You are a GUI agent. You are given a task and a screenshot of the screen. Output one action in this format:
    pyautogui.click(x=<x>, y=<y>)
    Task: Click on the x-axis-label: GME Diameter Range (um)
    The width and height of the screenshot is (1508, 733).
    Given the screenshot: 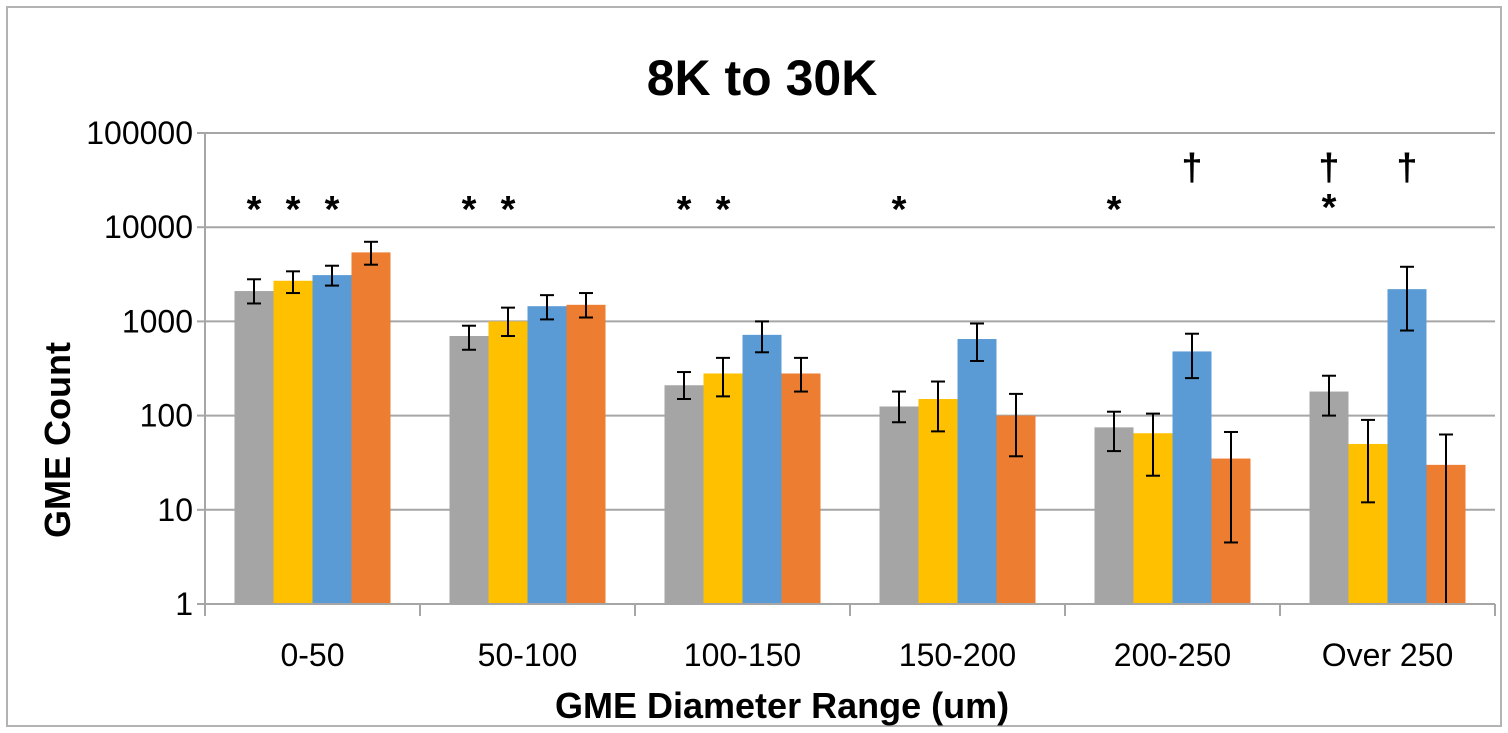 What is the action you would take?
    pyautogui.click(x=782, y=705)
    